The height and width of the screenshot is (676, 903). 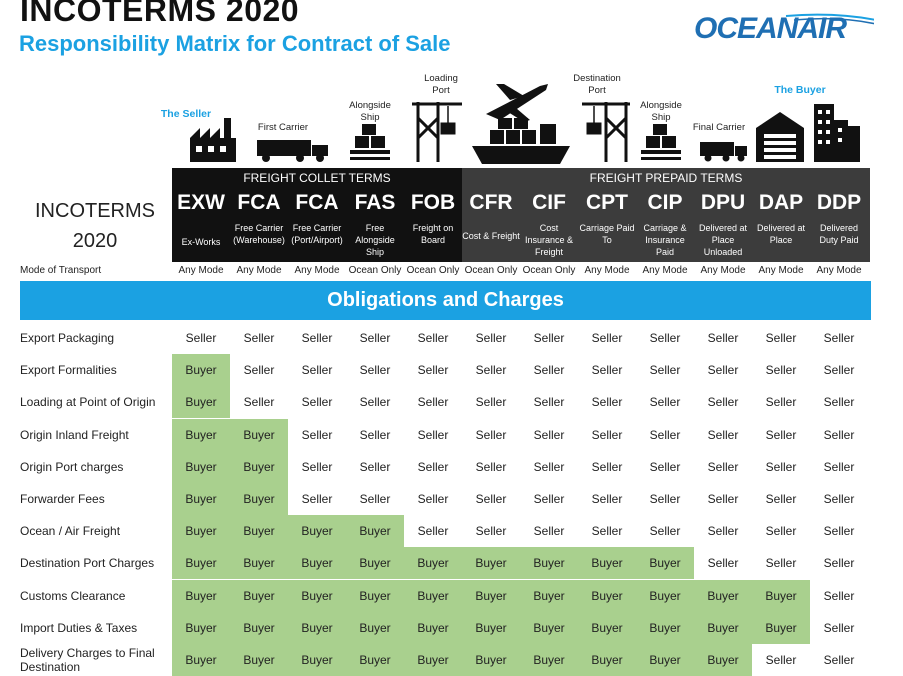 I want to click on pallet-icon, so click(x=661, y=142).